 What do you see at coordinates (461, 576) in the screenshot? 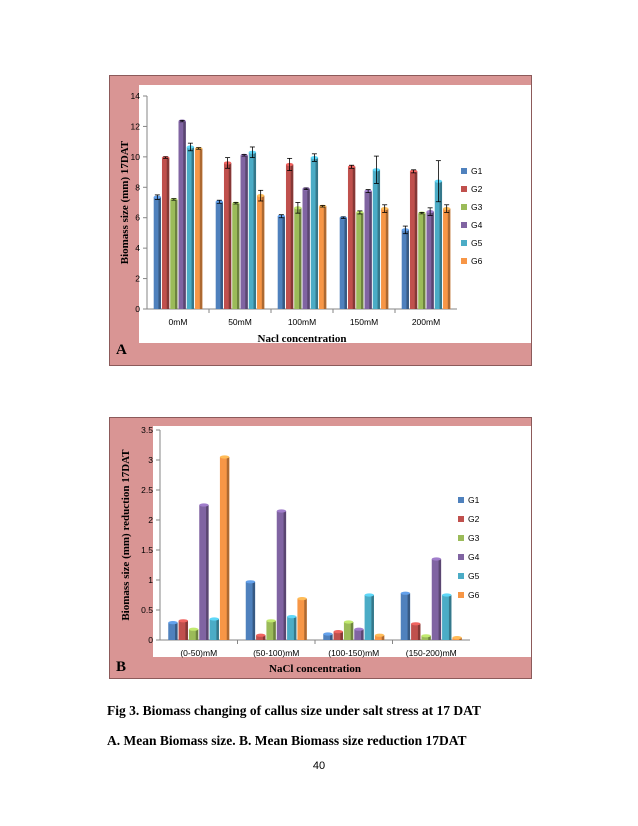
I see `legend-swatch-g5` at bounding box center [461, 576].